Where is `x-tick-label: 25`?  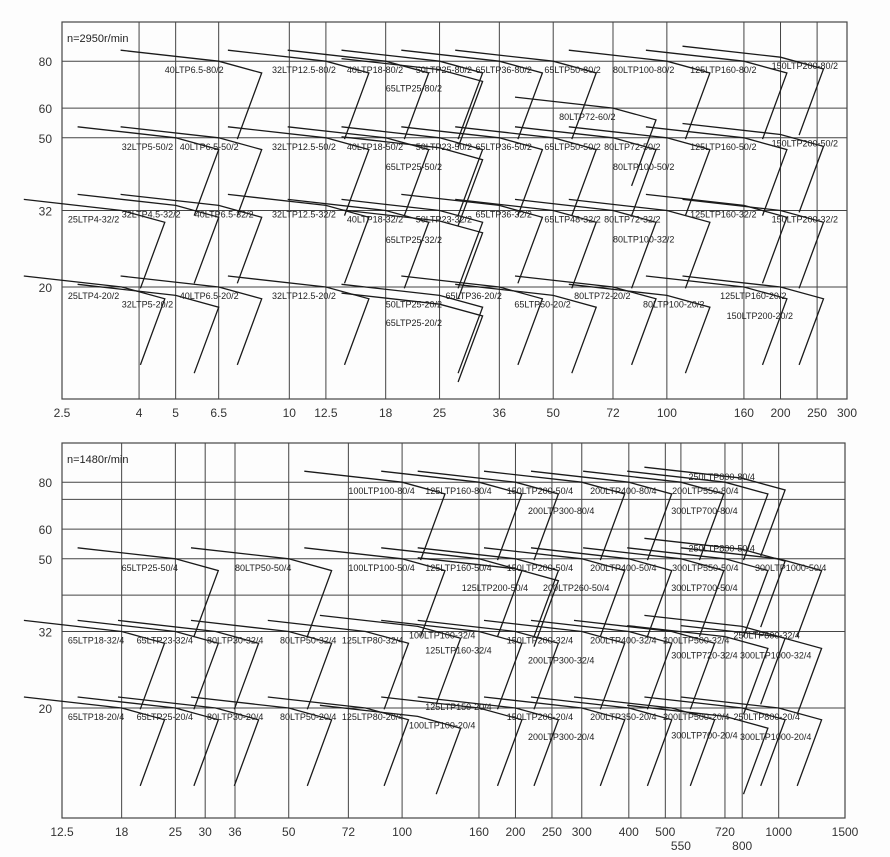
x-tick-label: 25 is located at coordinates (440, 413).